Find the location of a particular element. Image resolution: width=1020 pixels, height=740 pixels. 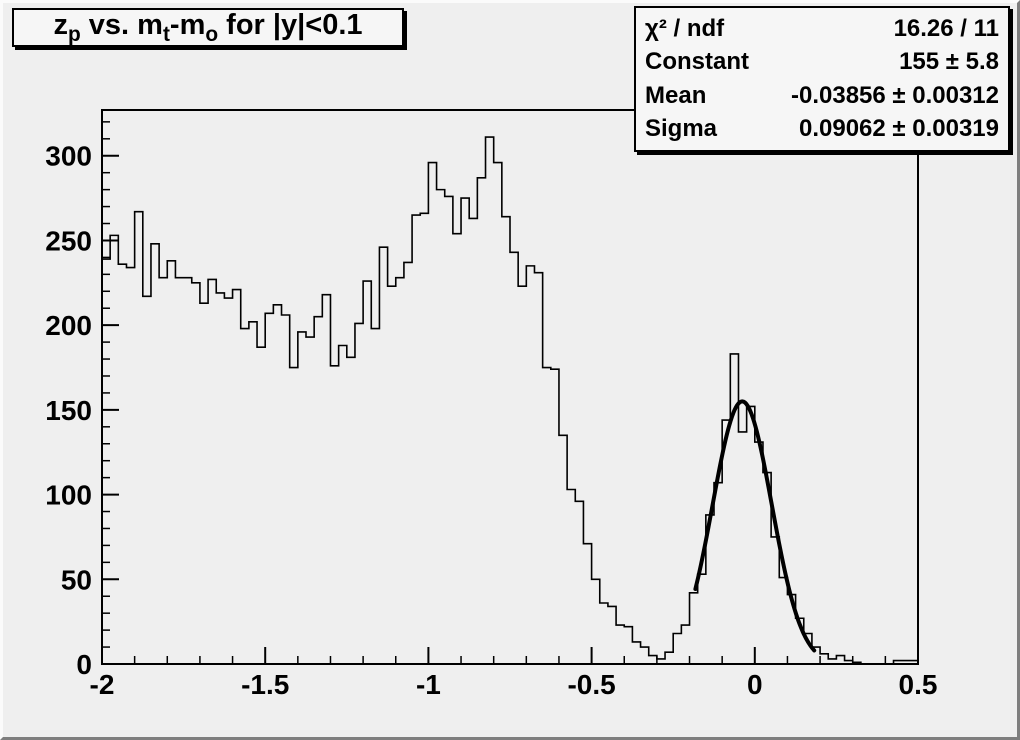

x-tick-label: -1.5 is located at coordinates (265, 684).